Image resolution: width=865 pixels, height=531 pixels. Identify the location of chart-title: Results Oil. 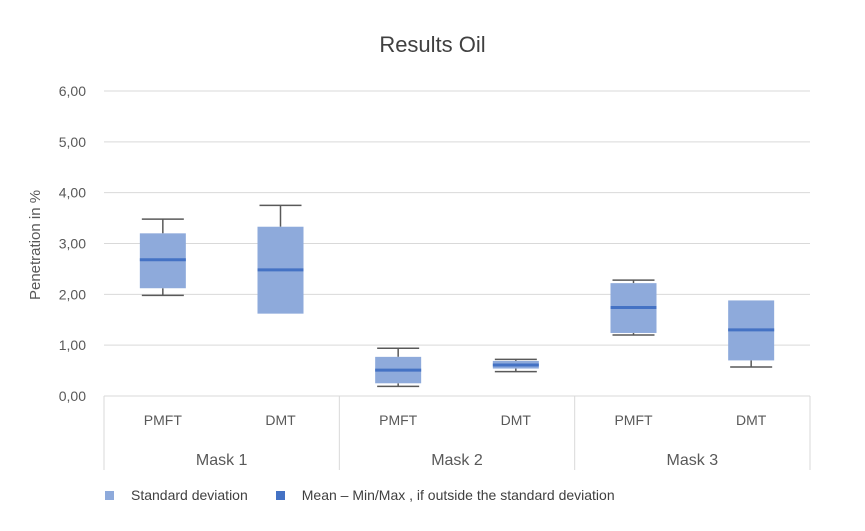
(432, 44).